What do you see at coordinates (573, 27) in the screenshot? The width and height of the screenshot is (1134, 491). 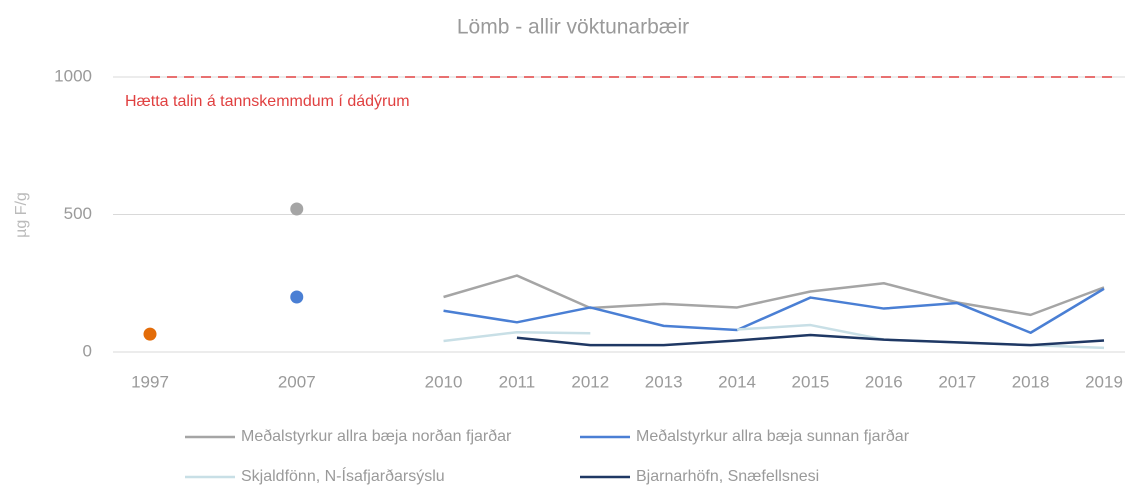 I see `chart-title: Lömb - allir vöktunarbæir` at bounding box center [573, 27].